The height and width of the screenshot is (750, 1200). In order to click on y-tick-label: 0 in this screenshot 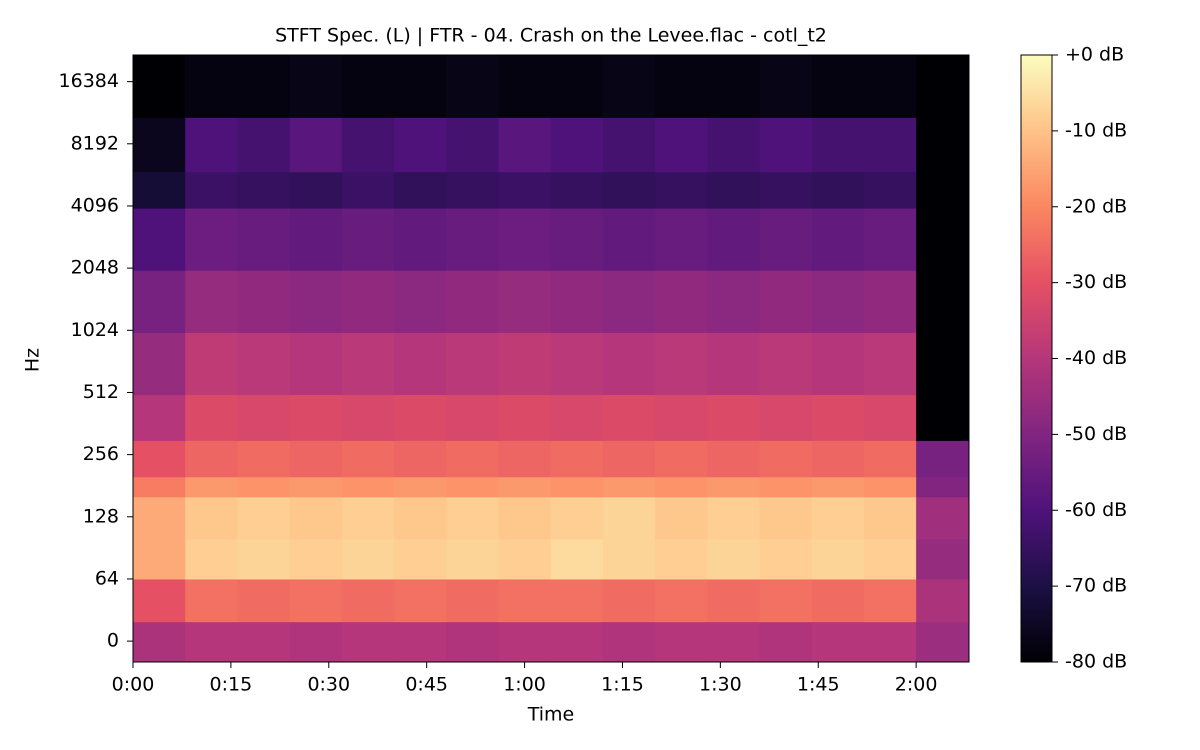, I will do `click(113, 641)`.